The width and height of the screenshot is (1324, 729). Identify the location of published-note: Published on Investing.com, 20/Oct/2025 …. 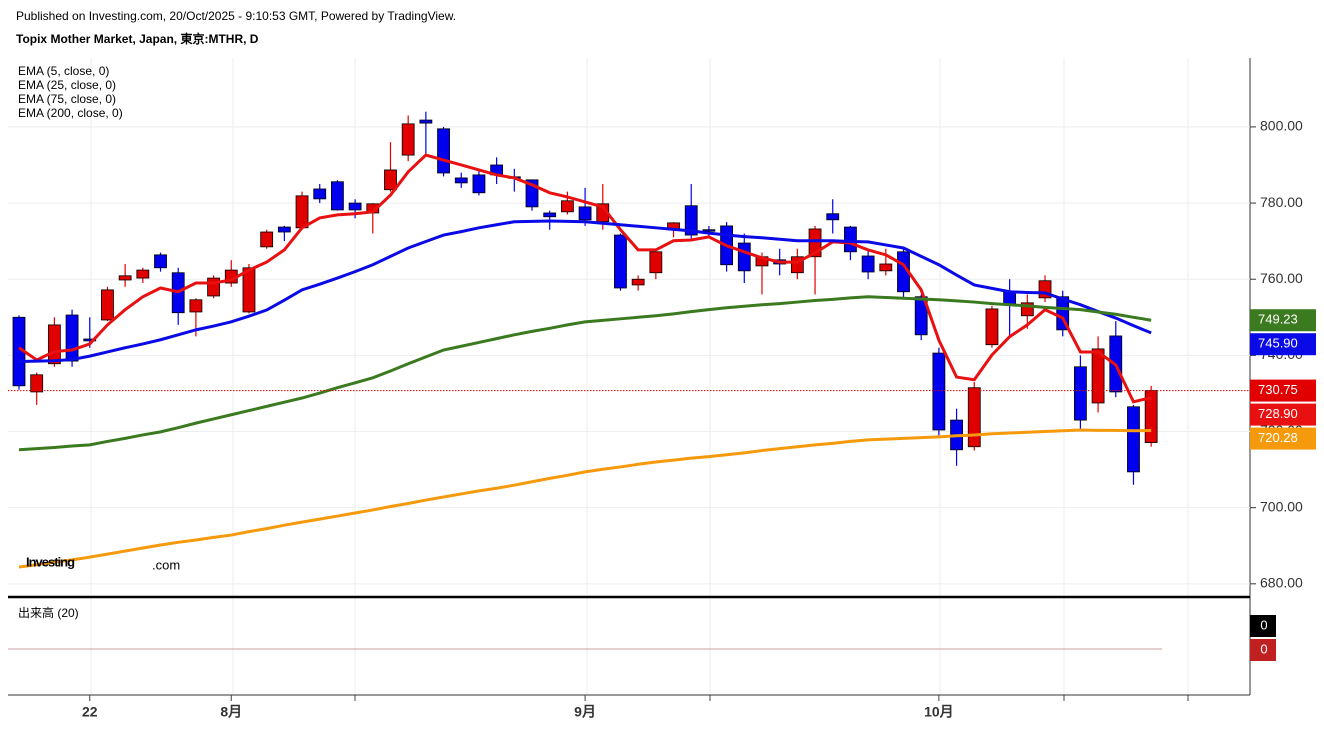
(236, 16).